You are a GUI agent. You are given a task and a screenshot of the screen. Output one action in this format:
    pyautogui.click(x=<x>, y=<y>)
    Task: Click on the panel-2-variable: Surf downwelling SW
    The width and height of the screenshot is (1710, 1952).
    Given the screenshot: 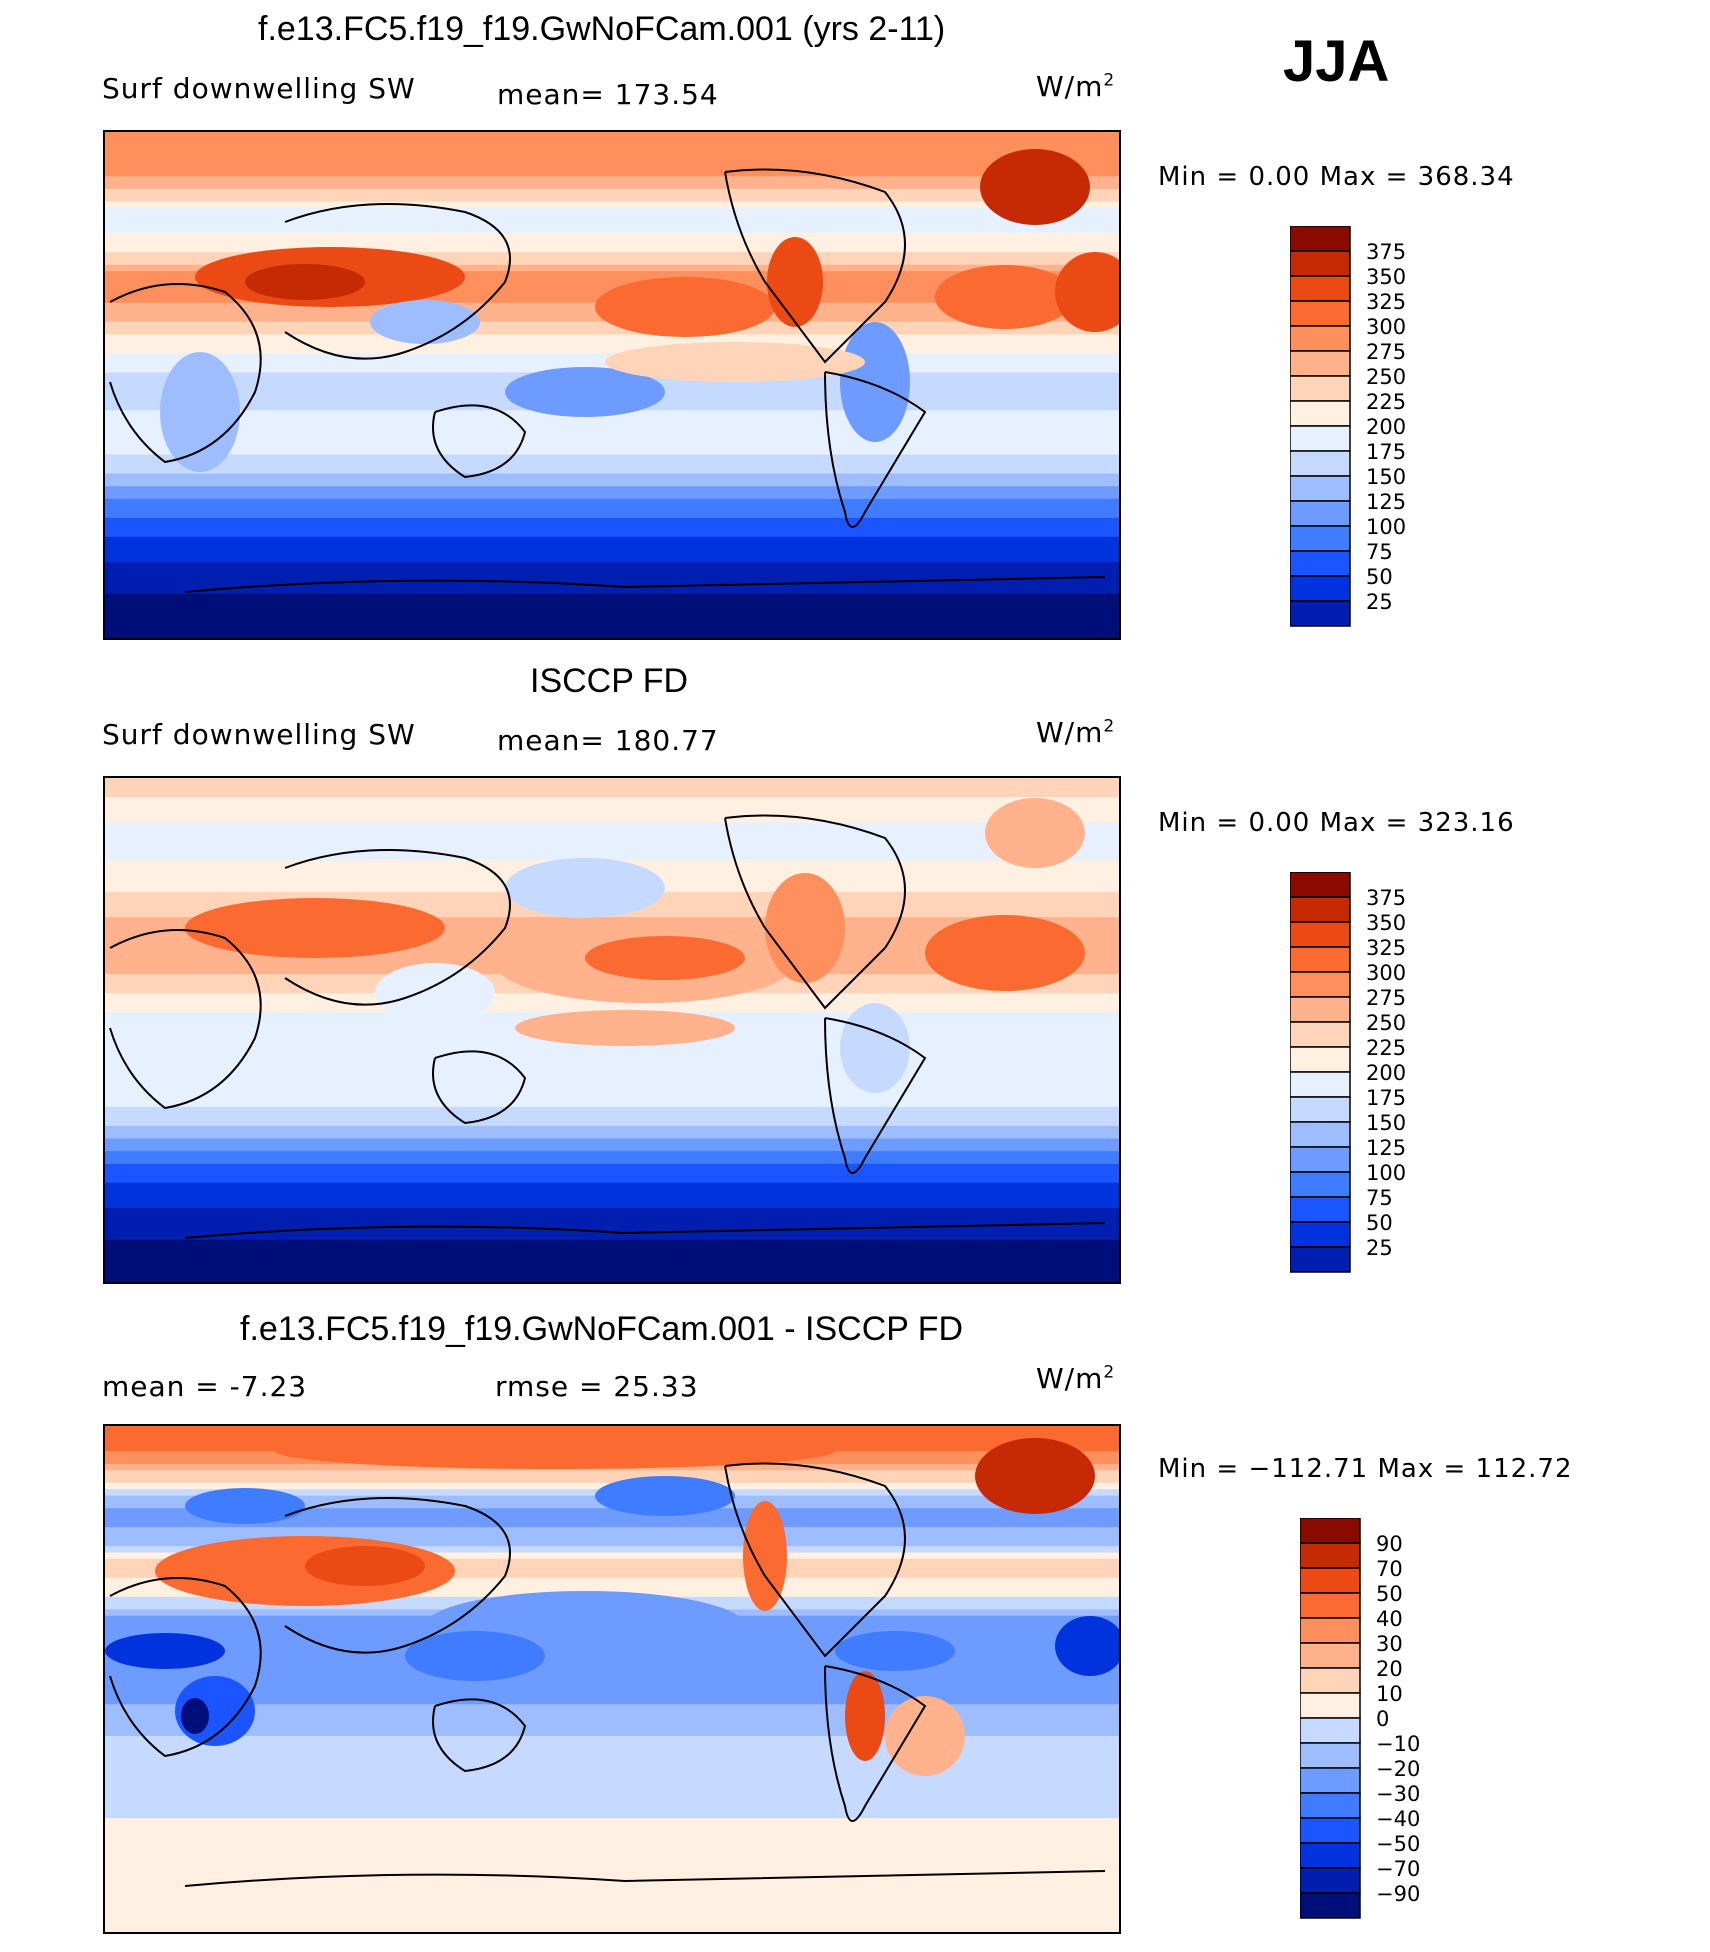 What is the action you would take?
    pyautogui.click(x=259, y=734)
    